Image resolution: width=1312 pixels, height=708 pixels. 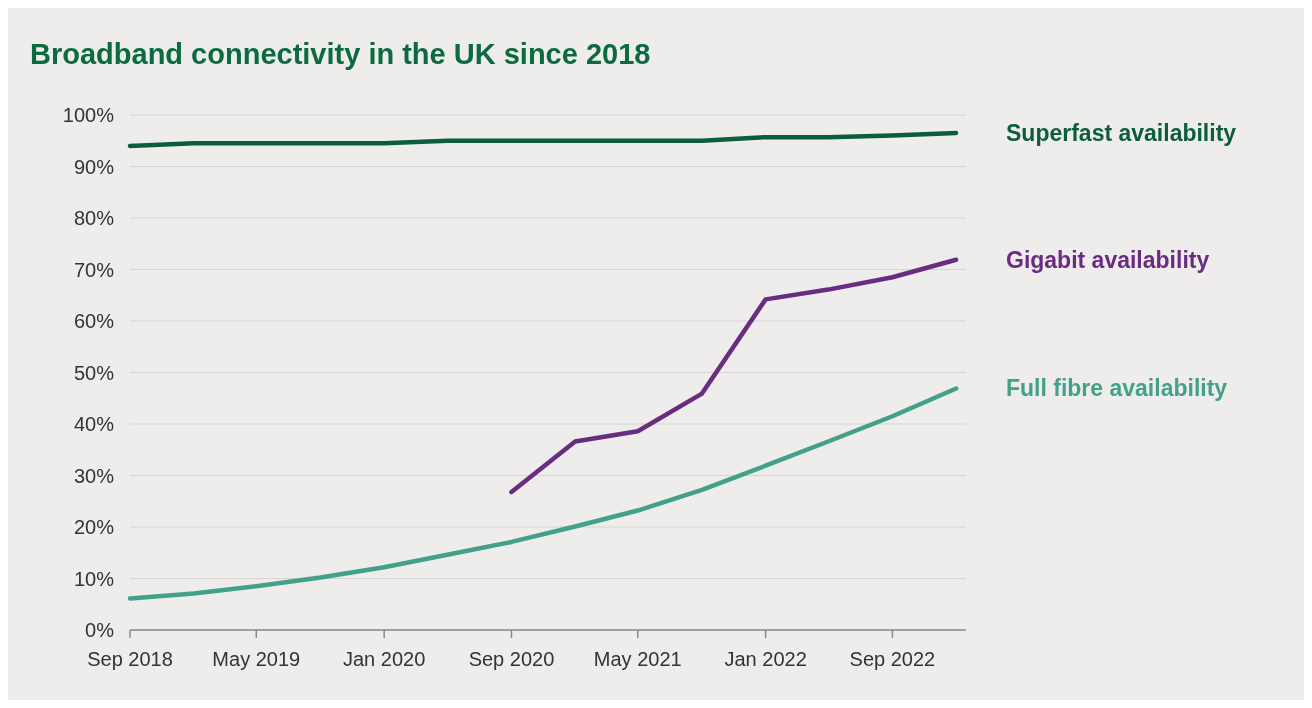 What do you see at coordinates (384, 659) in the screenshot?
I see `x-tick-label: Jan 2020` at bounding box center [384, 659].